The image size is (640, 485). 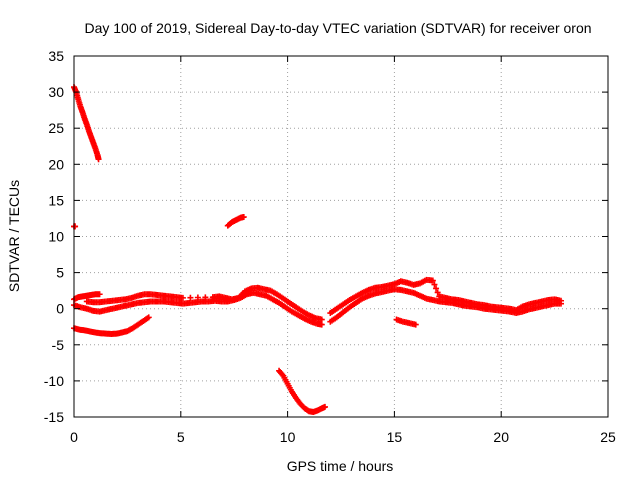 What do you see at coordinates (54, 417) in the screenshot?
I see `y-tick-label: -15` at bounding box center [54, 417].